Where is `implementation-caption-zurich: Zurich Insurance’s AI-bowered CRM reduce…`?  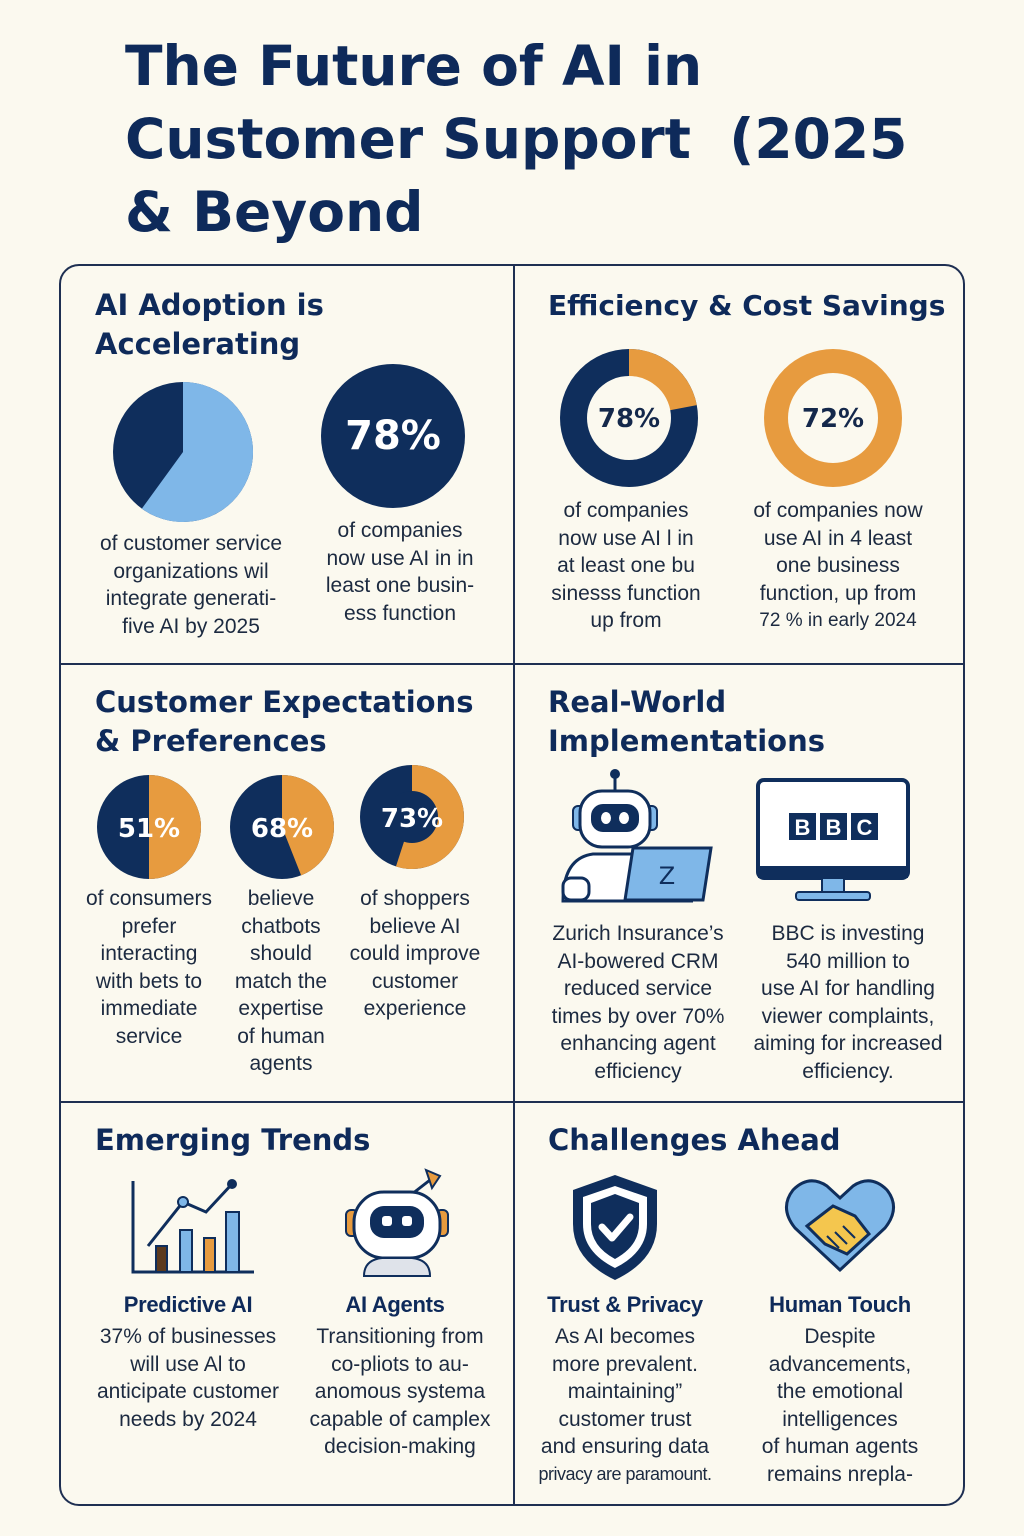
implementation-caption-zurich: Zurich Insurance’s AI-bowered CRM reduce… is located at coordinates (638, 1002).